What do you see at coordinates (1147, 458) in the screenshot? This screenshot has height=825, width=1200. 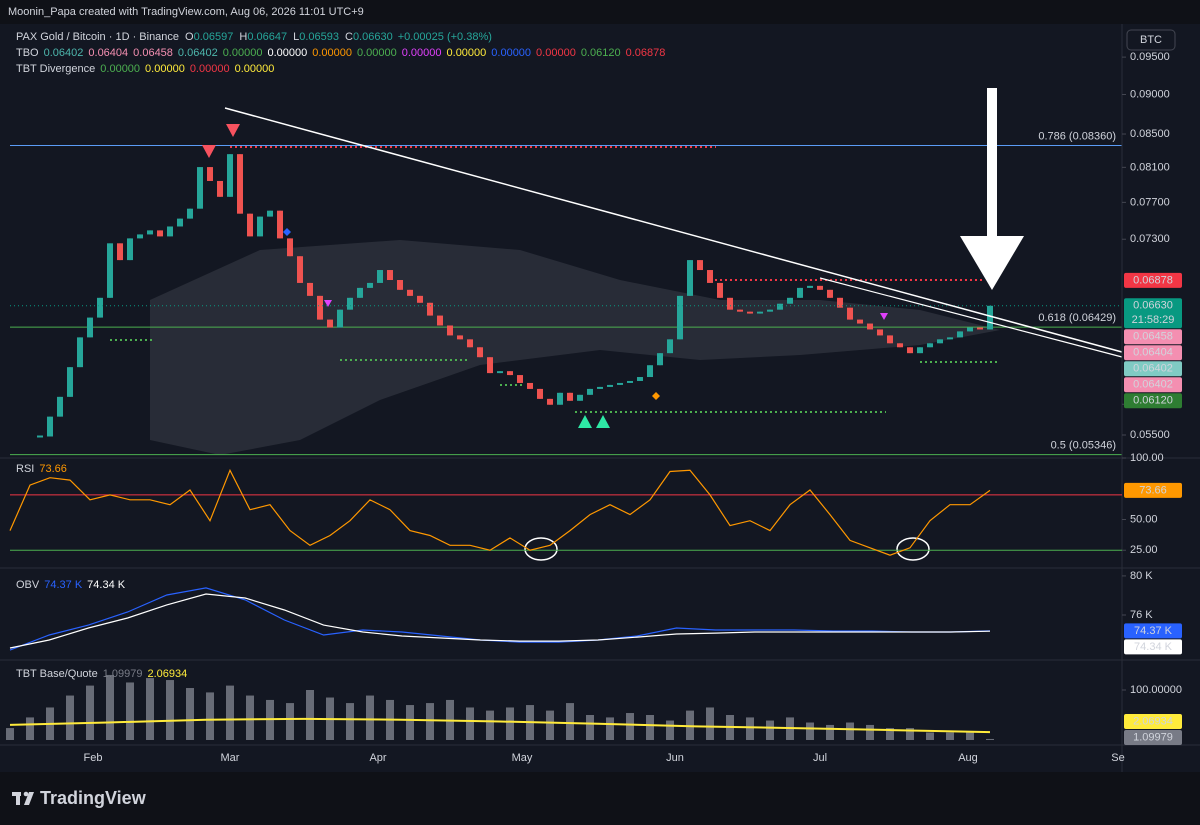 I see `y-tick-label: 100.00` at bounding box center [1147, 458].